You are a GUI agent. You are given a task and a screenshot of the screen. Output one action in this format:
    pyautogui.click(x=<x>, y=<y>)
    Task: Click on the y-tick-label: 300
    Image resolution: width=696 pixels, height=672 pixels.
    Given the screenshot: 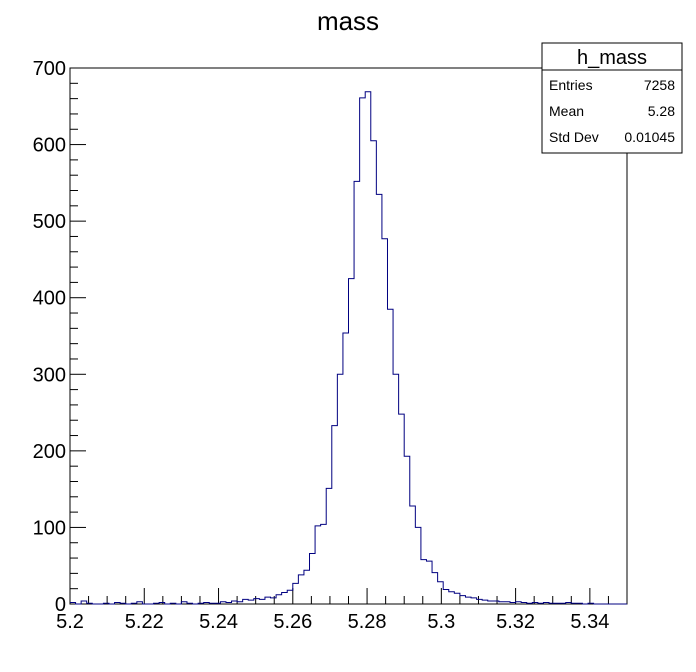 What is the action you would take?
    pyautogui.click(x=49, y=375)
    